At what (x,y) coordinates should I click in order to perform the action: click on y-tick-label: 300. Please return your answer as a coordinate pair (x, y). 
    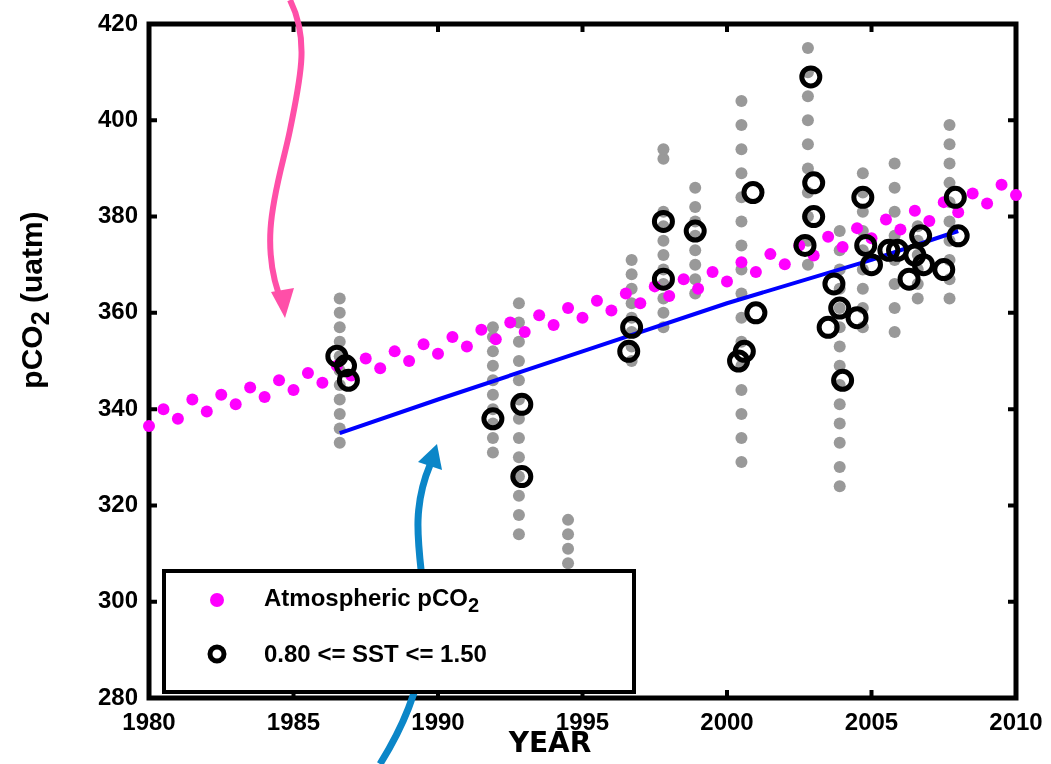
    Looking at the image, I should click on (117, 600).